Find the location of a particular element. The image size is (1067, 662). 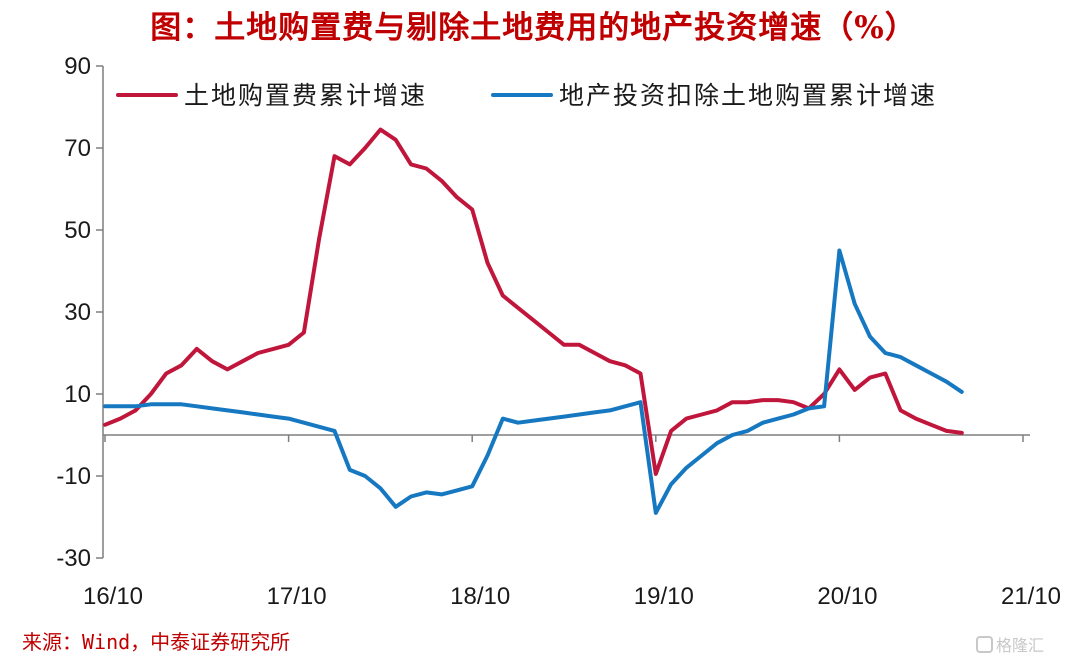

x-tick-label: 18/10 is located at coordinates (480, 596).